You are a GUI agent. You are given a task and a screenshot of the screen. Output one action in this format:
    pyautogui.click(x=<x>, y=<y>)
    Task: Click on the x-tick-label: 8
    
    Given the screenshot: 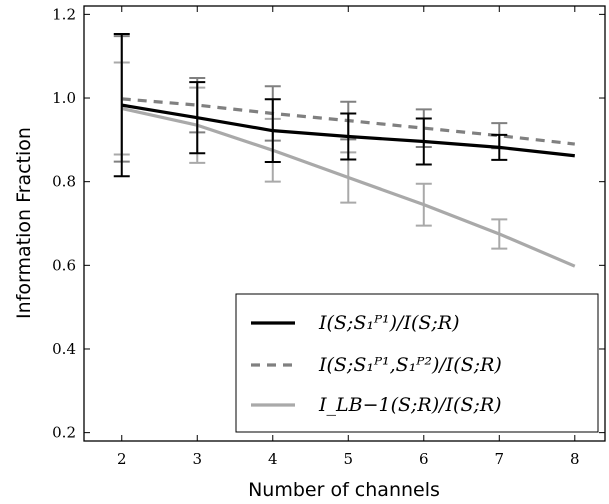 What is the action you would take?
    pyautogui.click(x=575, y=459)
    